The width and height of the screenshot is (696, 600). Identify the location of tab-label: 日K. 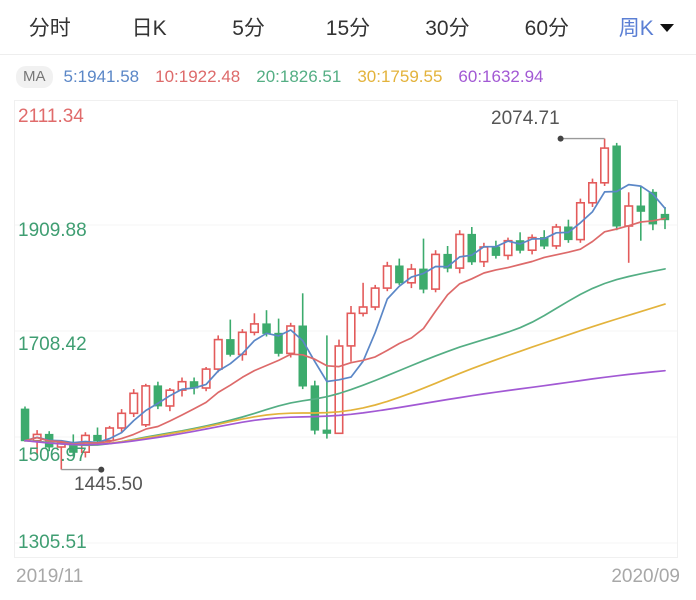
(149, 28).